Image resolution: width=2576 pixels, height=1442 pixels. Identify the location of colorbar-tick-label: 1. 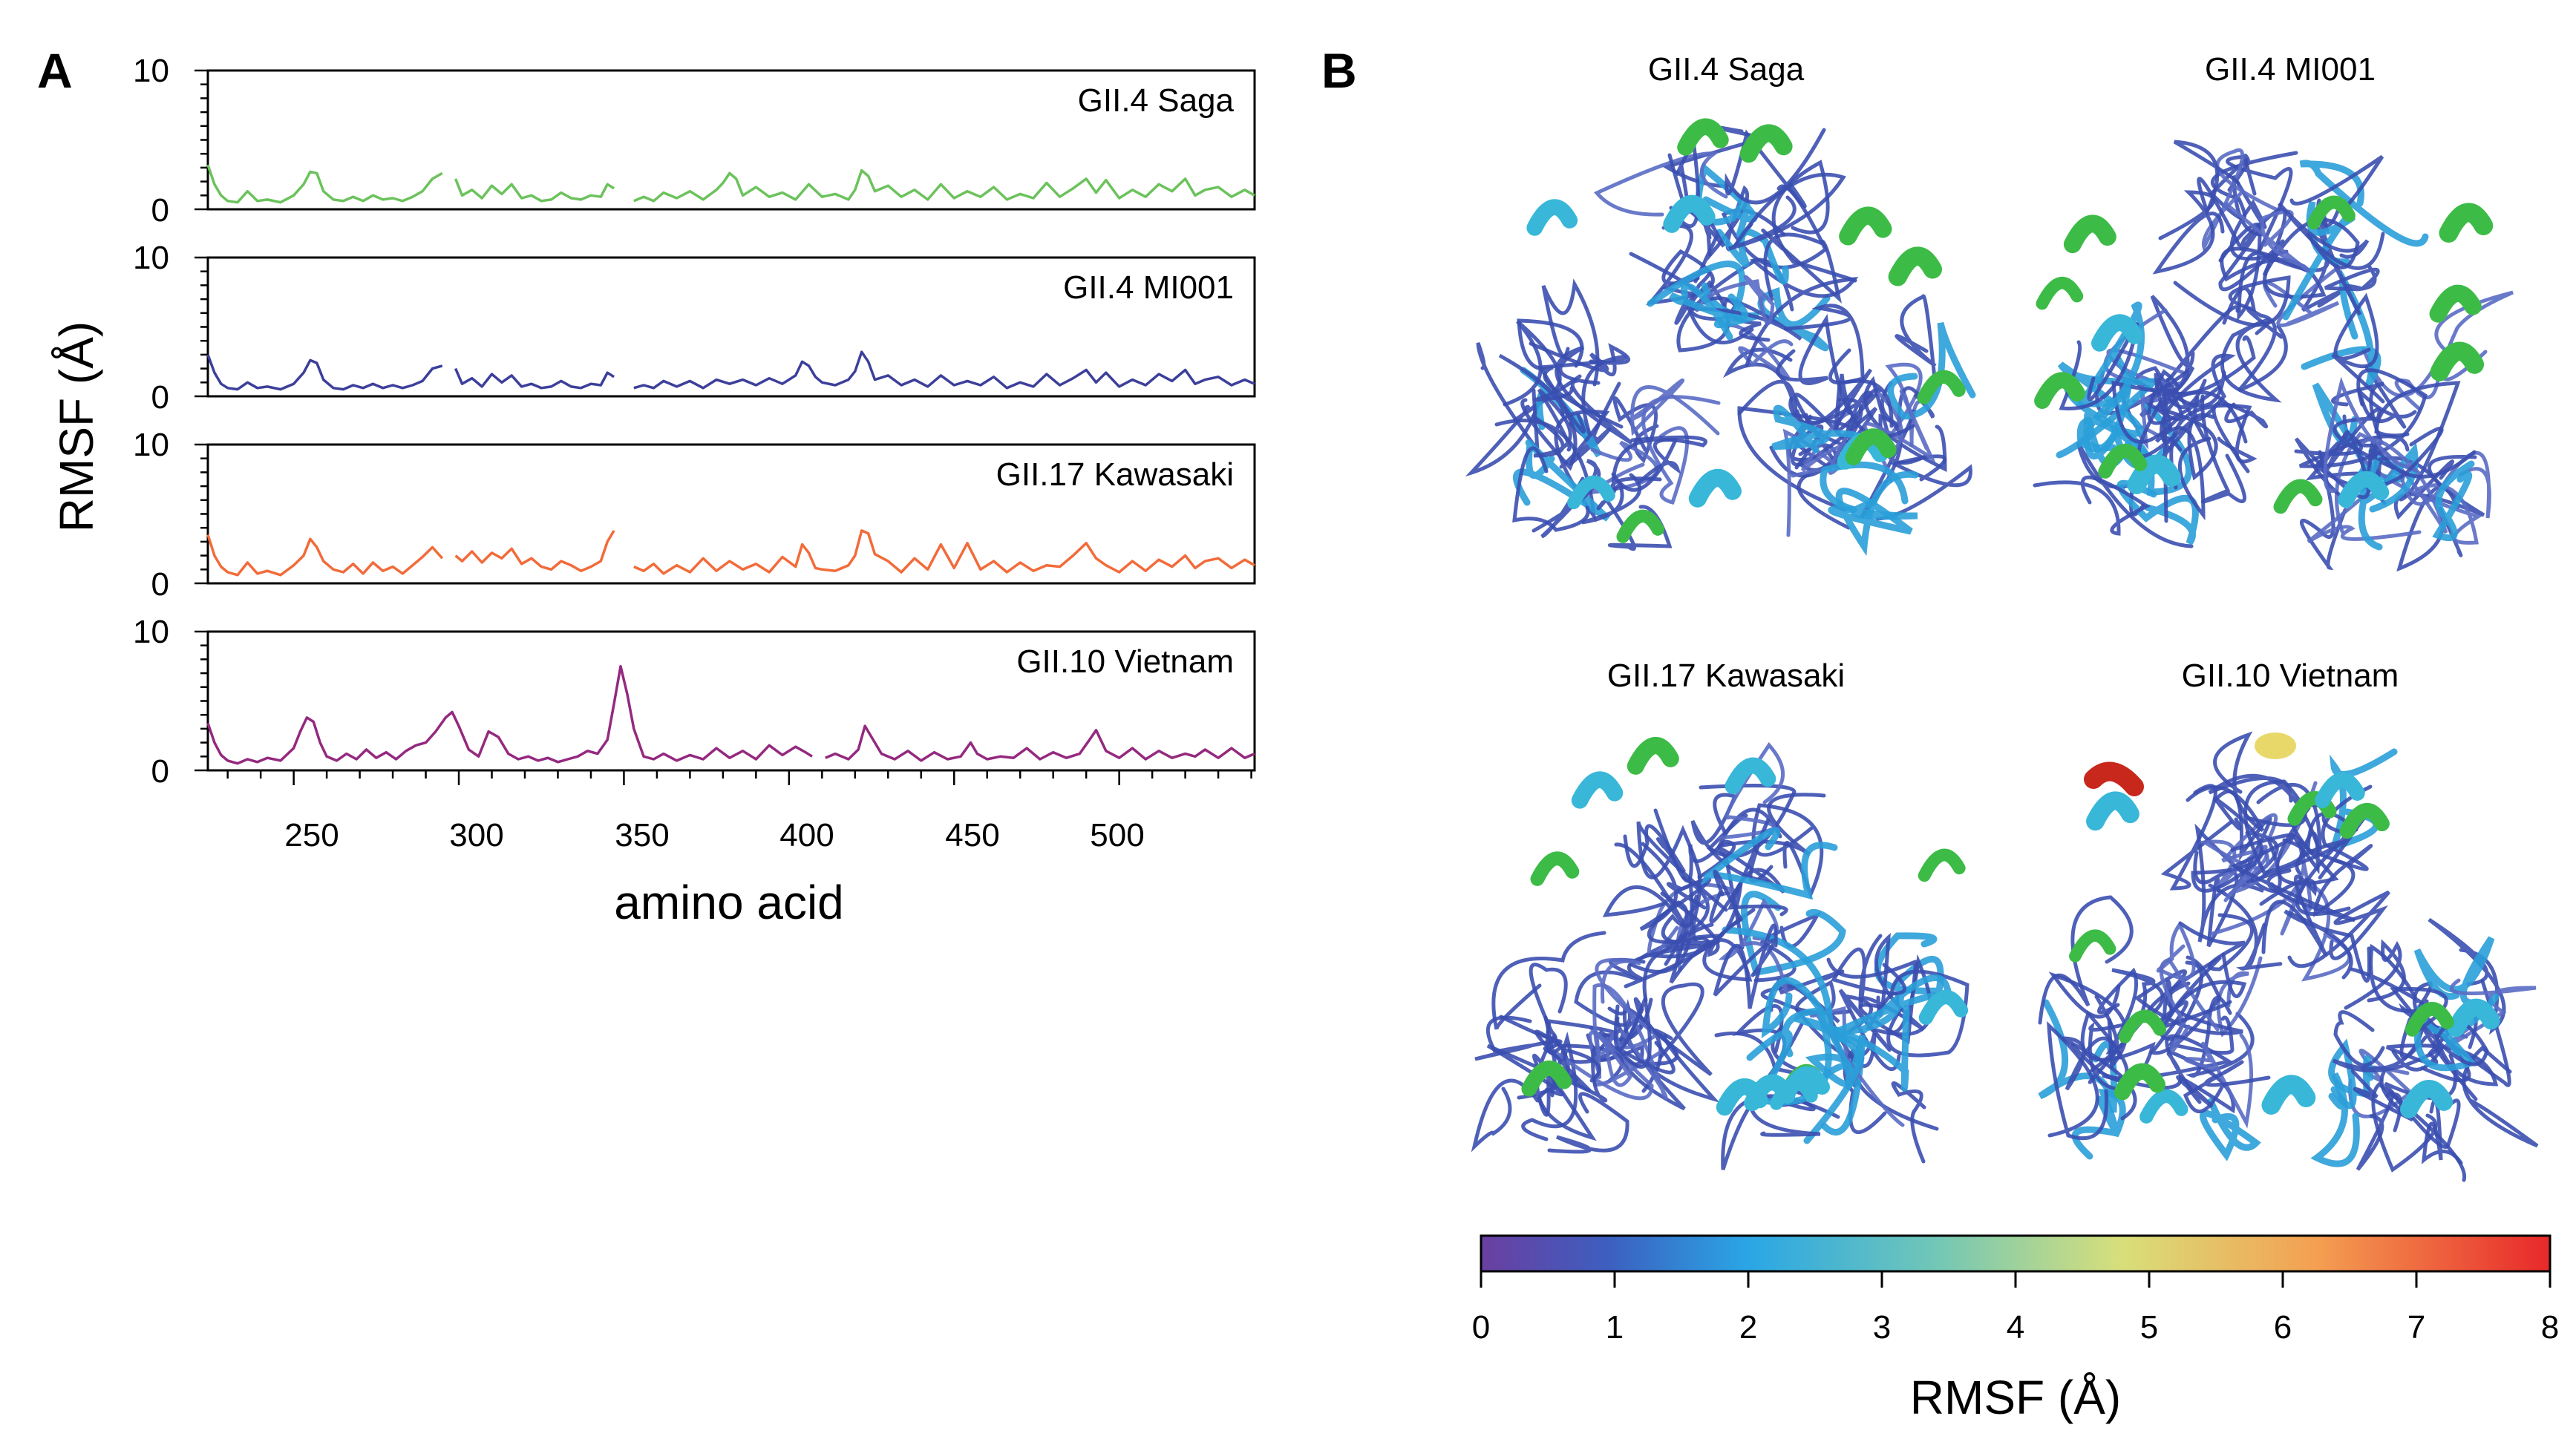
(1615, 1327).